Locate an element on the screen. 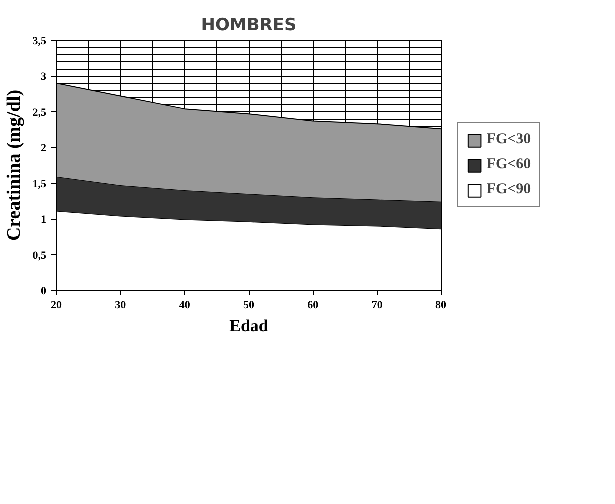 The height and width of the screenshot is (504, 615). x-tick-label: 50 is located at coordinates (249, 306).